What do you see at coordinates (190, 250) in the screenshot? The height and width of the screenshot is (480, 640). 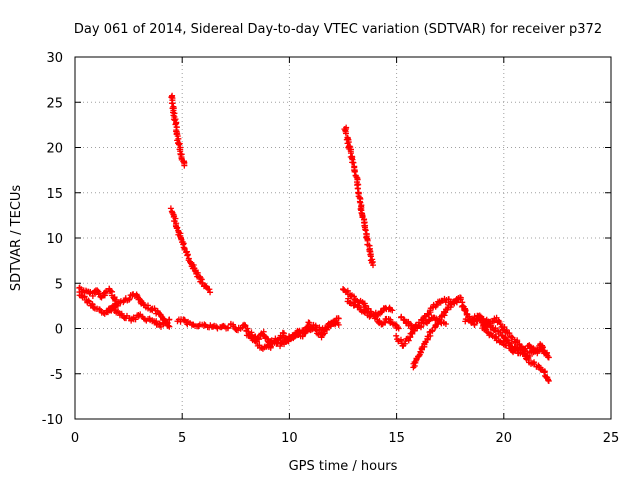 I see `series-arc-E` at bounding box center [190, 250].